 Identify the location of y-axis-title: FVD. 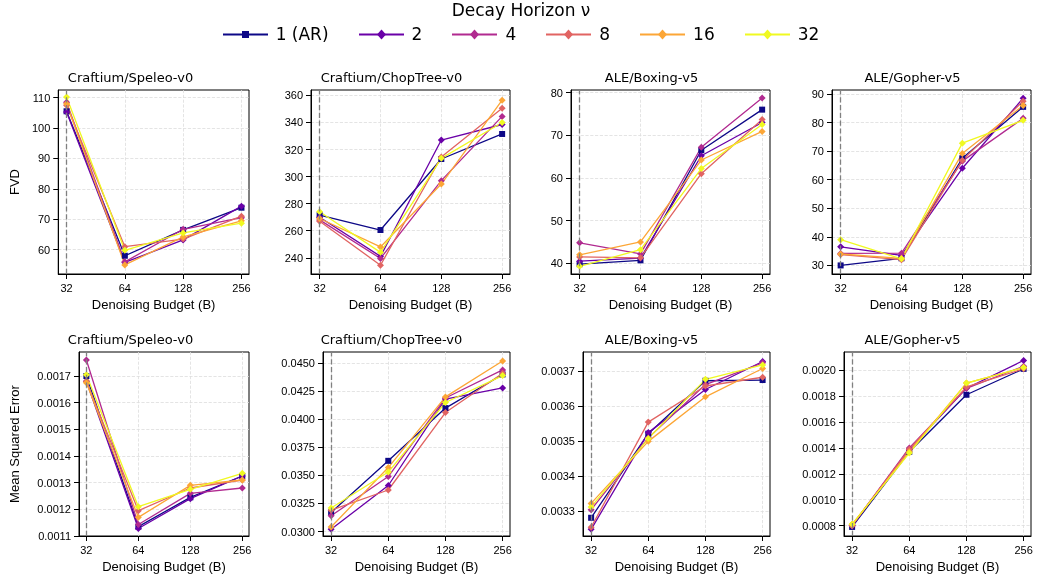
(14, 182).